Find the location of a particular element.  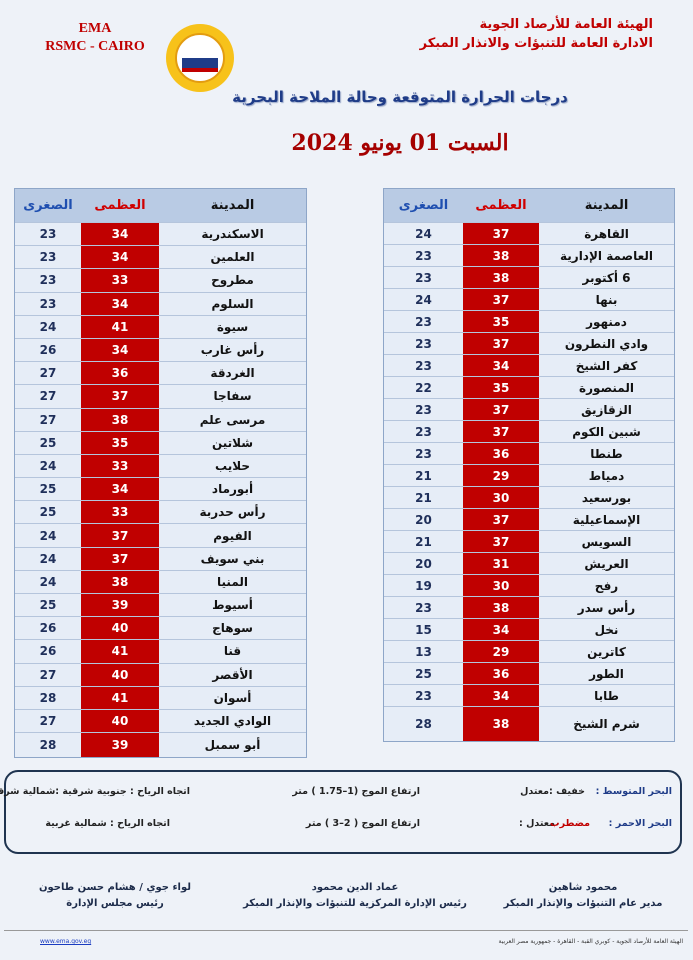

city-cell: الفيوم is located at coordinates (232, 535).